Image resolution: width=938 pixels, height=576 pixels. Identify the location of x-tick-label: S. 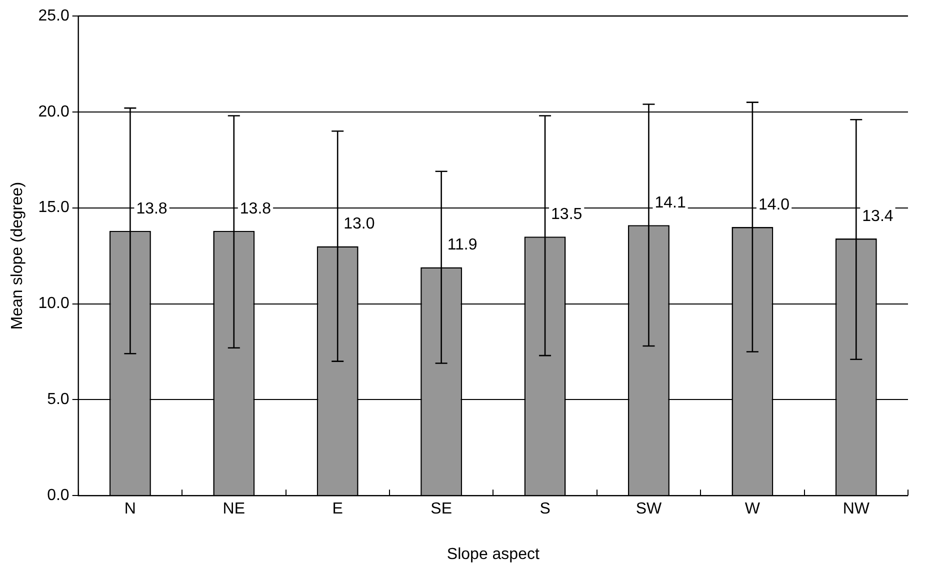
(545, 509).